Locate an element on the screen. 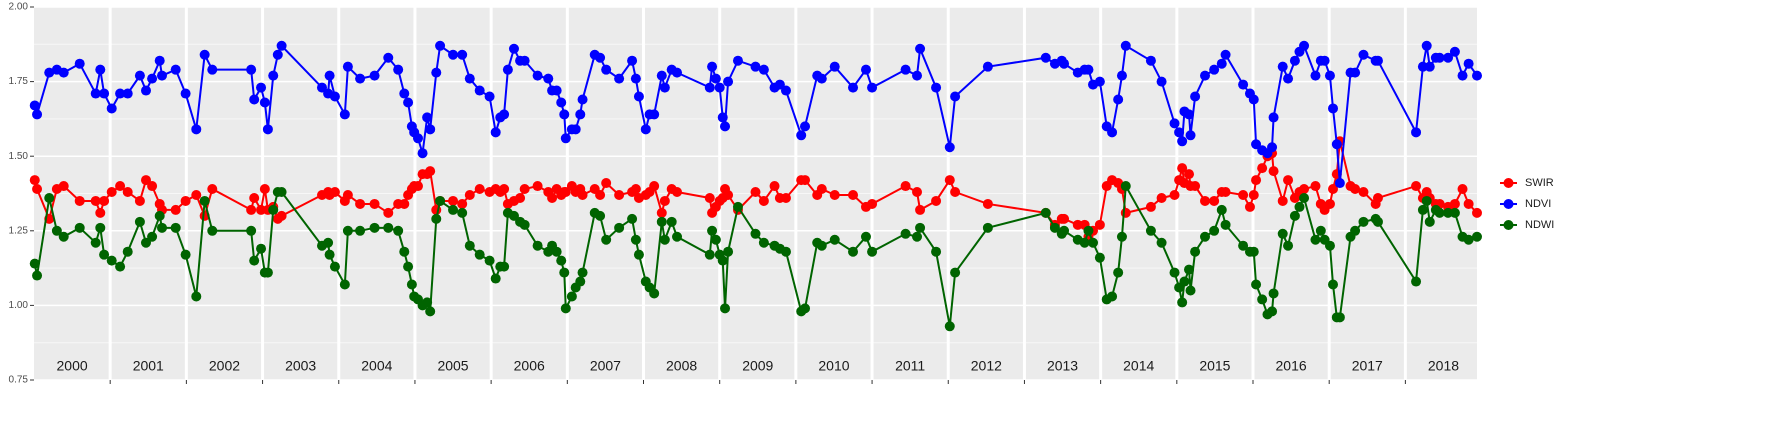 This screenshot has width=1773, height=442. year-label: 2004 is located at coordinates (376, 366).